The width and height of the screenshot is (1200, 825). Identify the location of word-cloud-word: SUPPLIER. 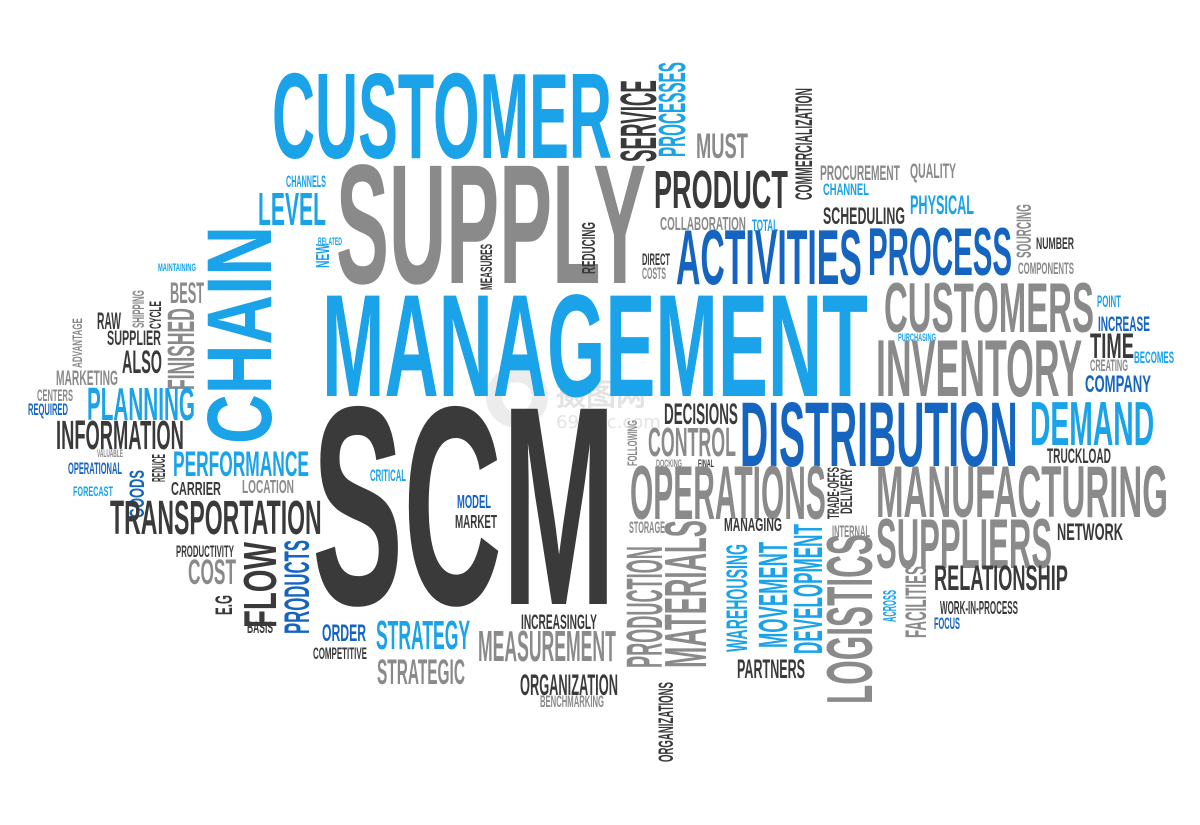
(134, 338).